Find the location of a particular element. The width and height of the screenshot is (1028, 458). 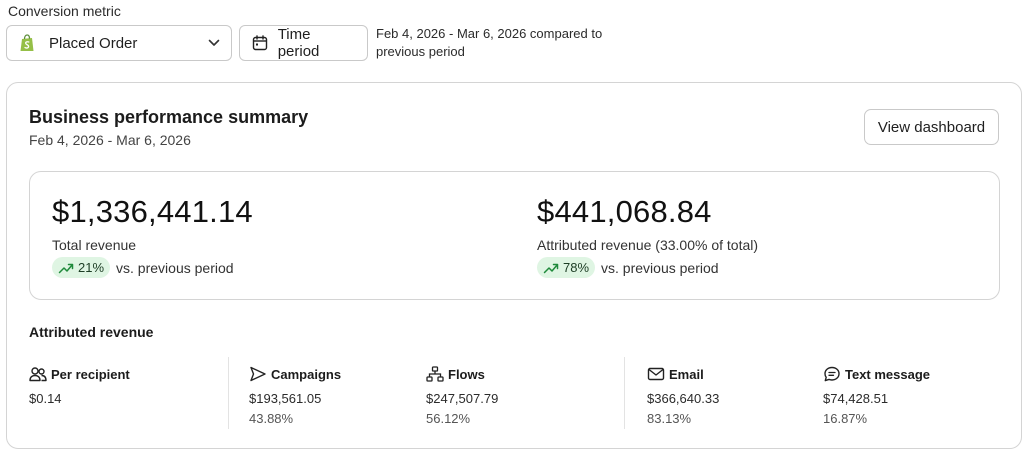

stat-text-message: Text message $74,428.51 16.87% is located at coordinates (877, 396).